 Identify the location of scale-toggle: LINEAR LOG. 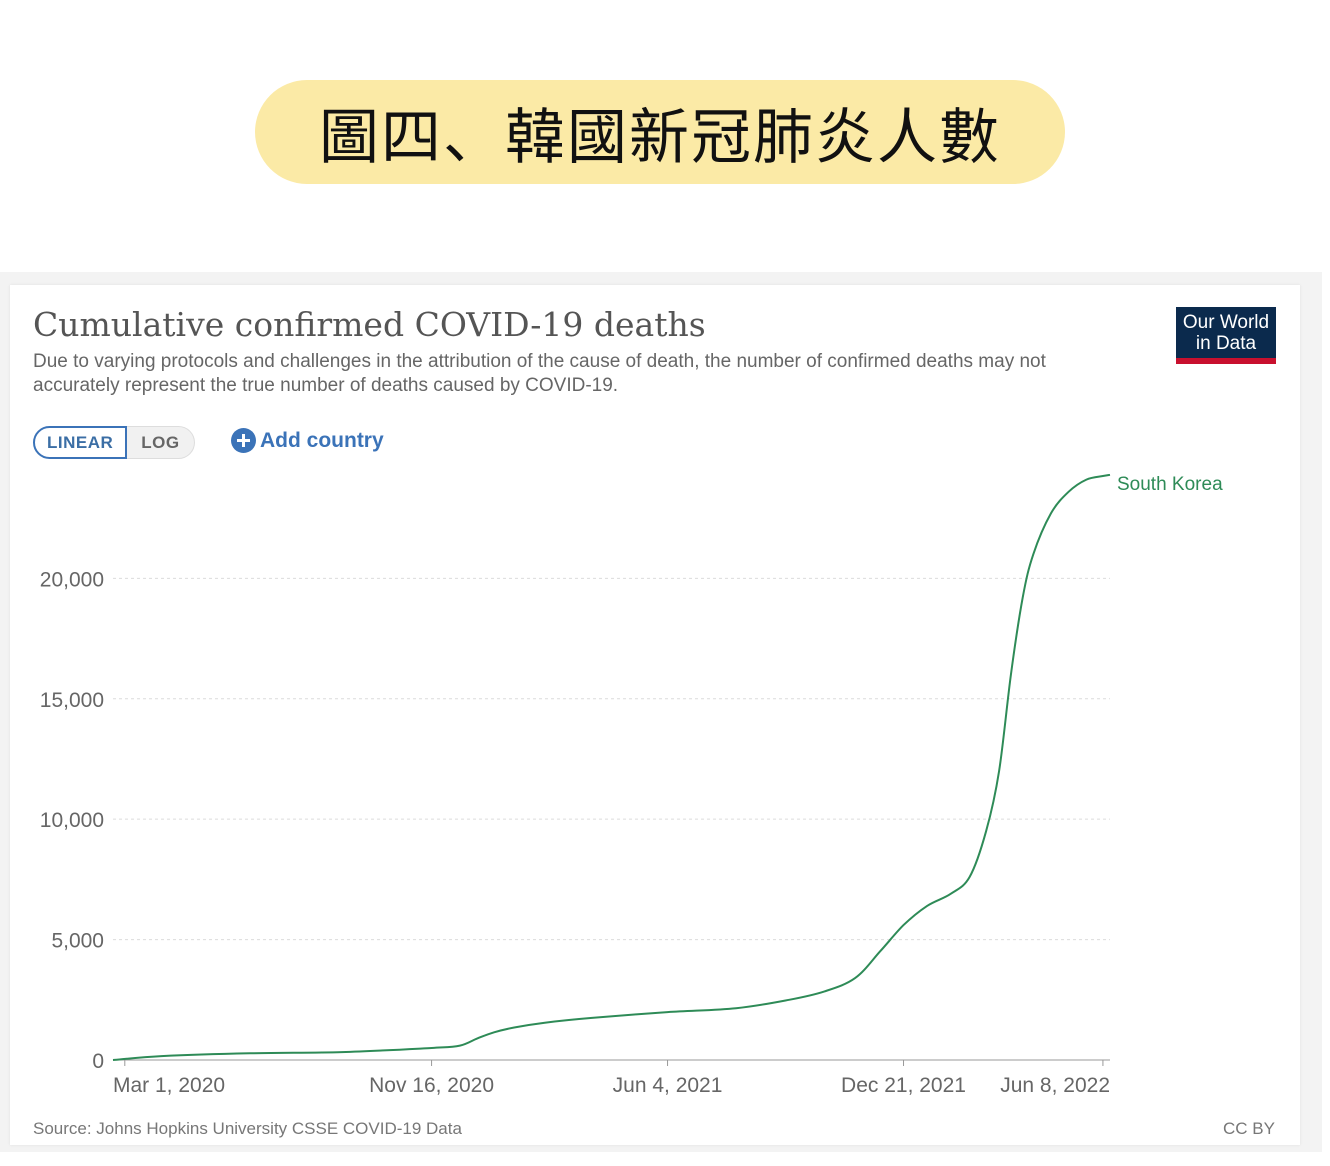
(114, 442).